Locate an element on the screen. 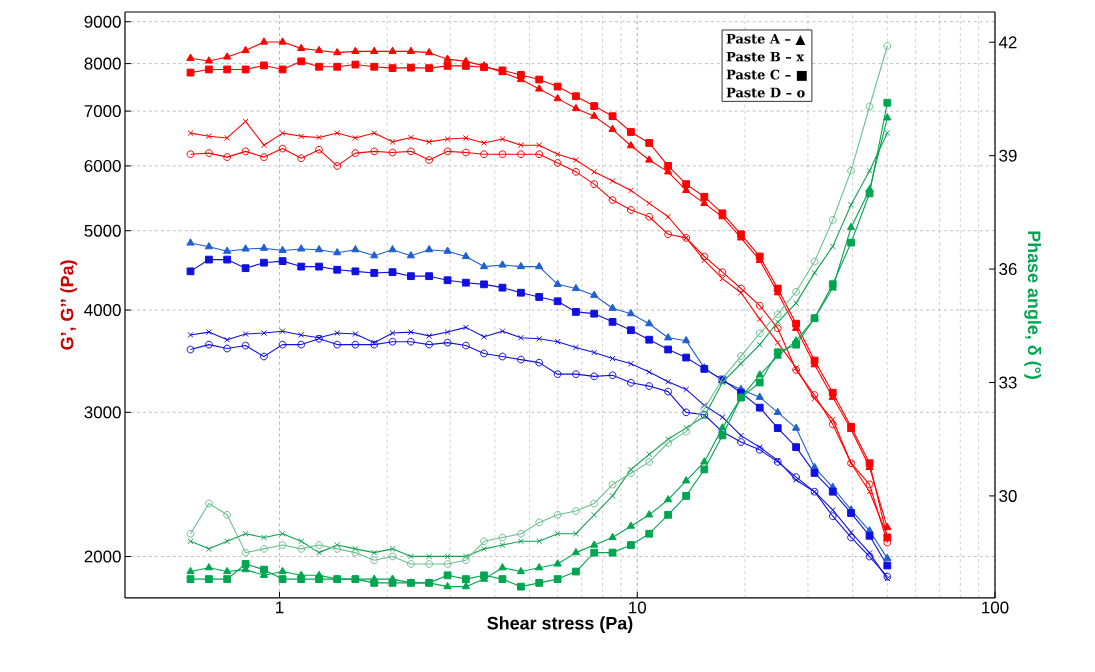  x-axis-title: Shear stress (Pa) is located at coordinates (560, 625).